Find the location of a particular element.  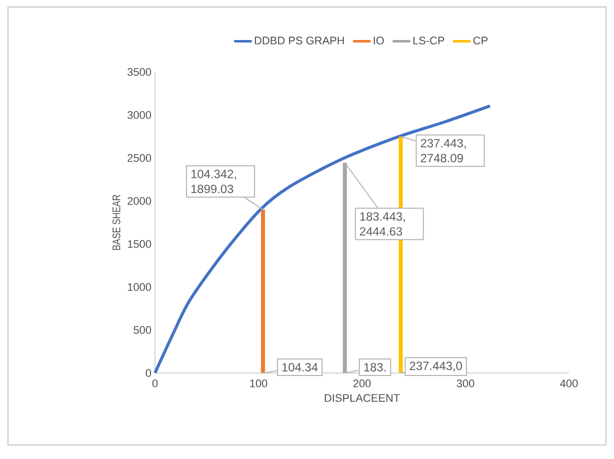

y-tick-label: 500 is located at coordinates (143, 330).